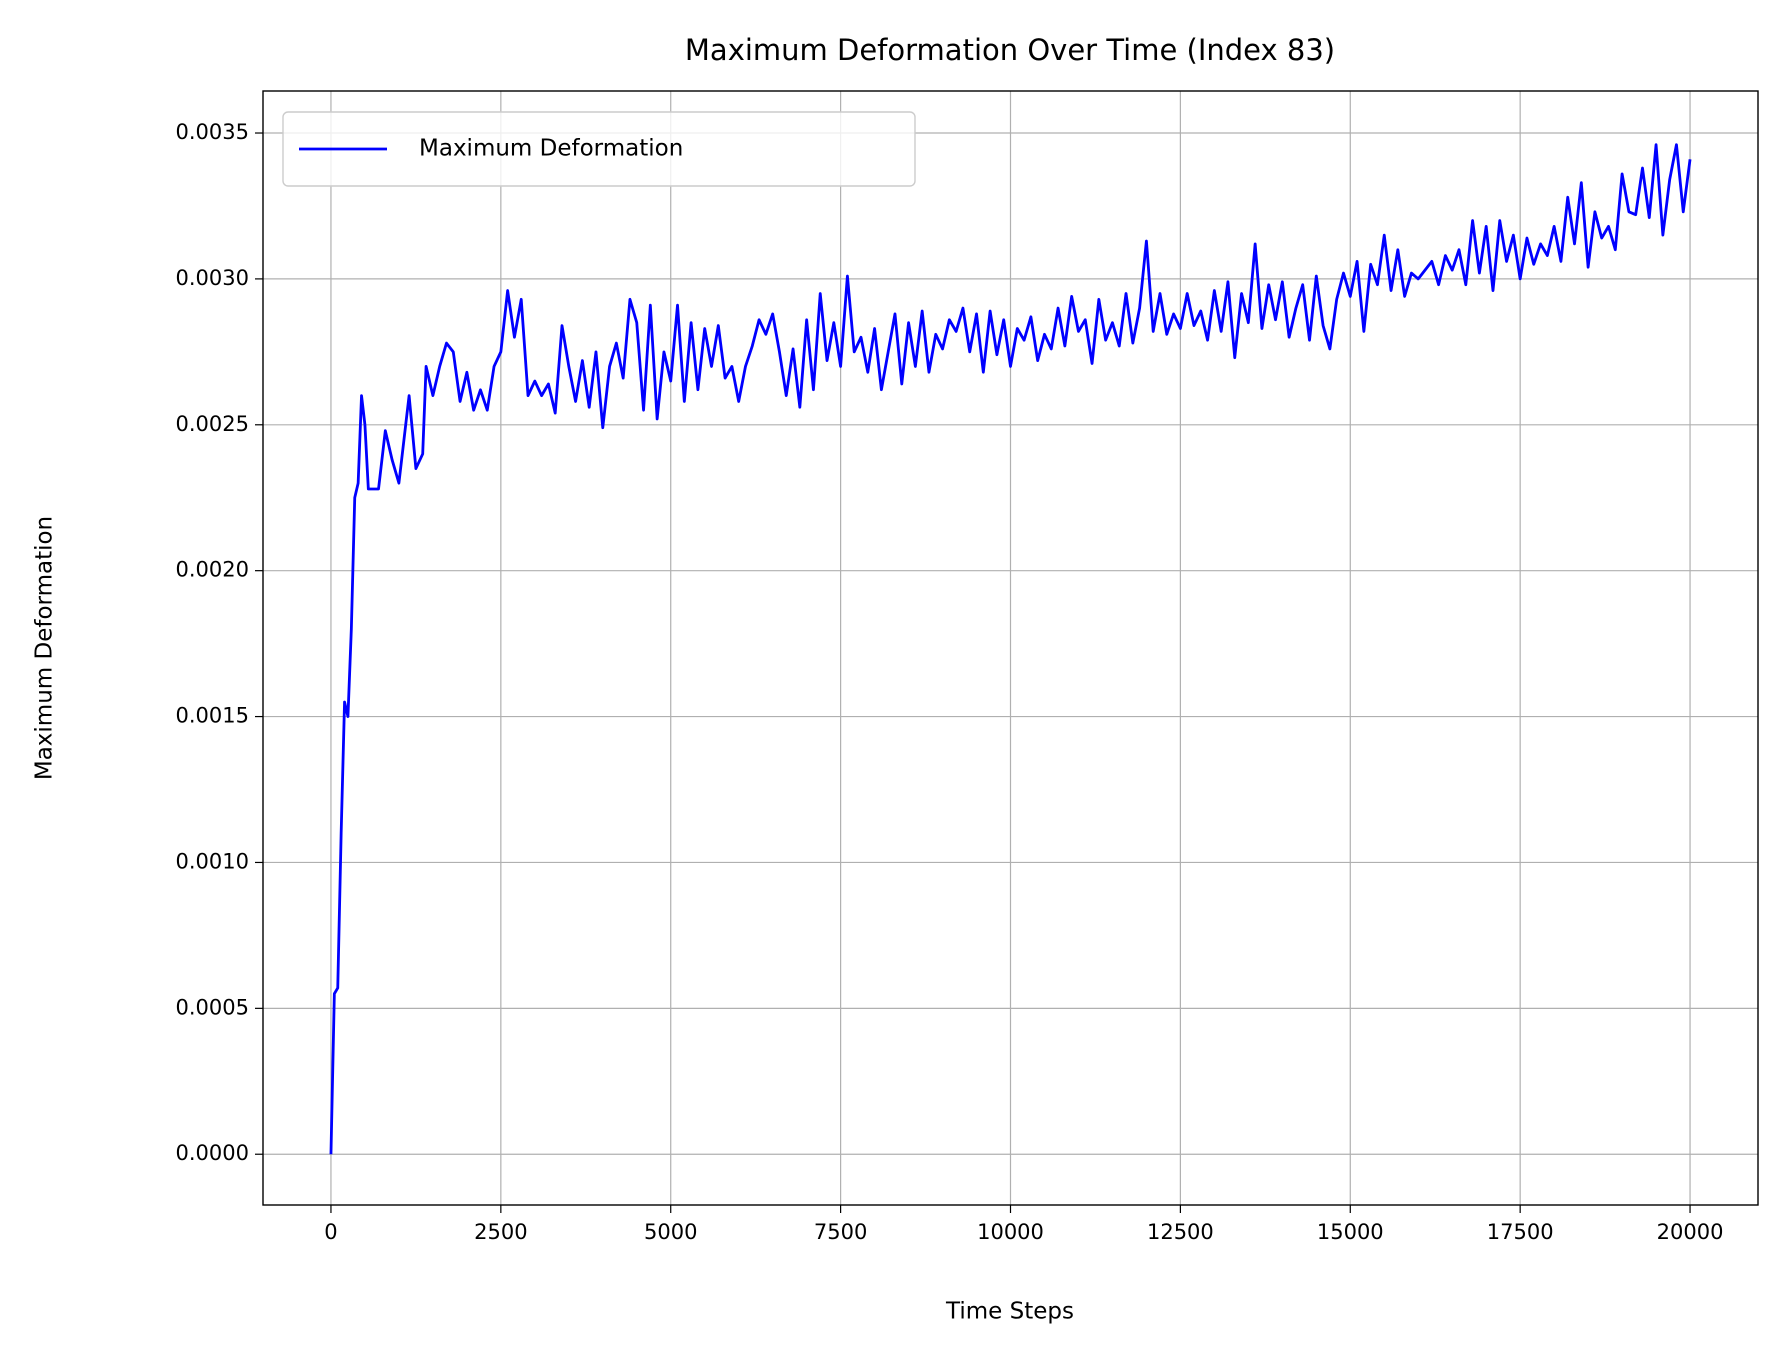 The width and height of the screenshot is (1779, 1357). Describe the element at coordinates (45, 648) in the screenshot. I see `y-axis-label: Maximum Deformation` at that location.